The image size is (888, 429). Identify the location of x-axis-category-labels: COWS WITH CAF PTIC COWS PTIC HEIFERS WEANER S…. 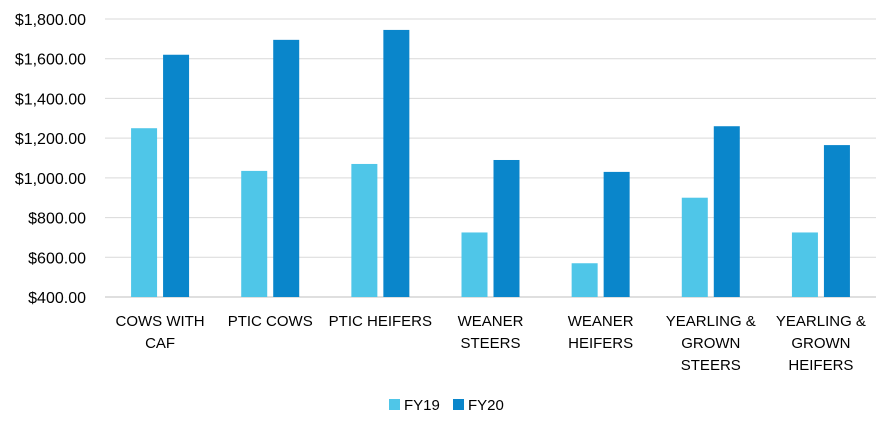
(490, 343).